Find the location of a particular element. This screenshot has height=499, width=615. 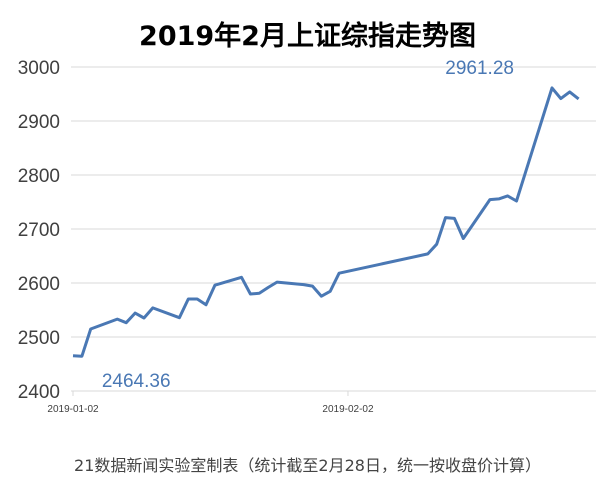

y-tick-label: 2400 is located at coordinates (39, 392).